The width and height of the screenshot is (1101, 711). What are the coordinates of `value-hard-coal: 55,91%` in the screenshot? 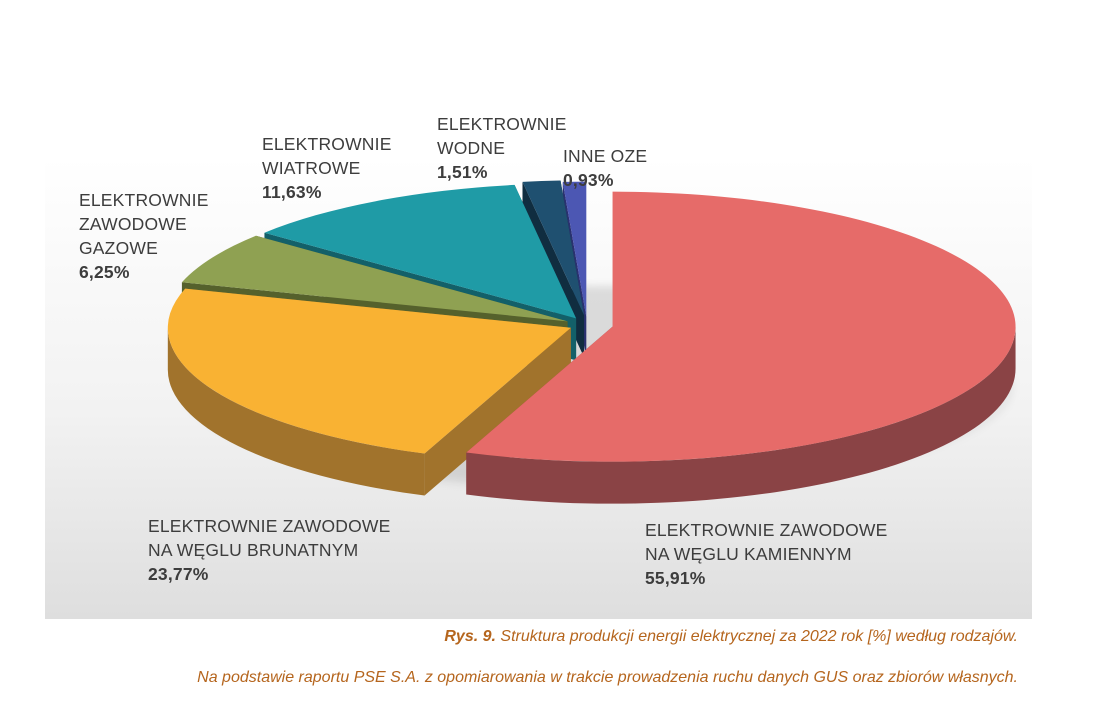 It's located at (675, 578).